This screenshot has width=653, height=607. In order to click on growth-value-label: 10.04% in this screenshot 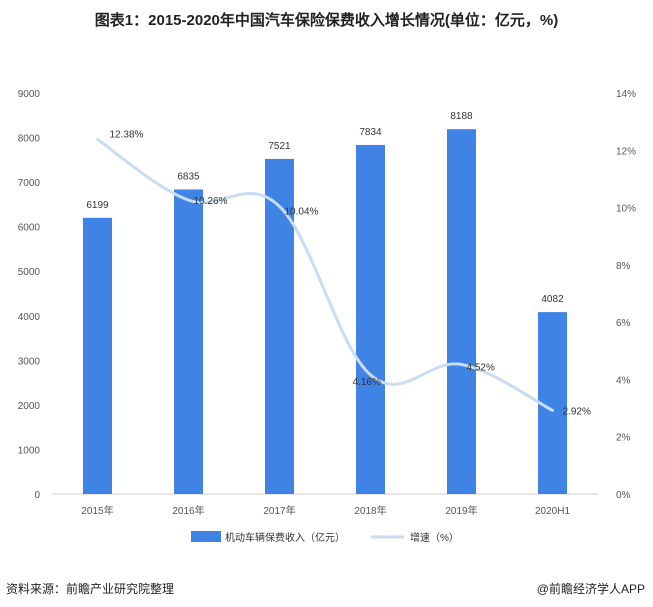, I will do `click(302, 211)`.